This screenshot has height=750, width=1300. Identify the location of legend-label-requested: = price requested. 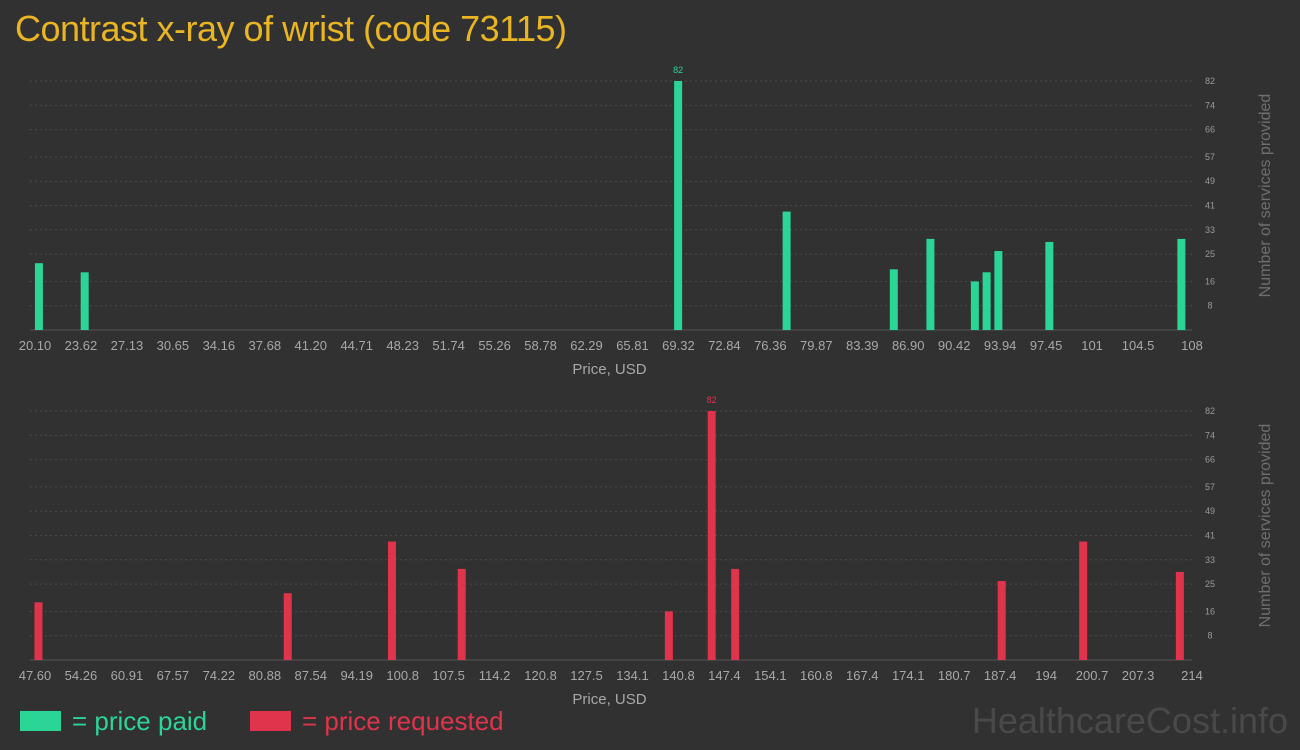
(403, 721).